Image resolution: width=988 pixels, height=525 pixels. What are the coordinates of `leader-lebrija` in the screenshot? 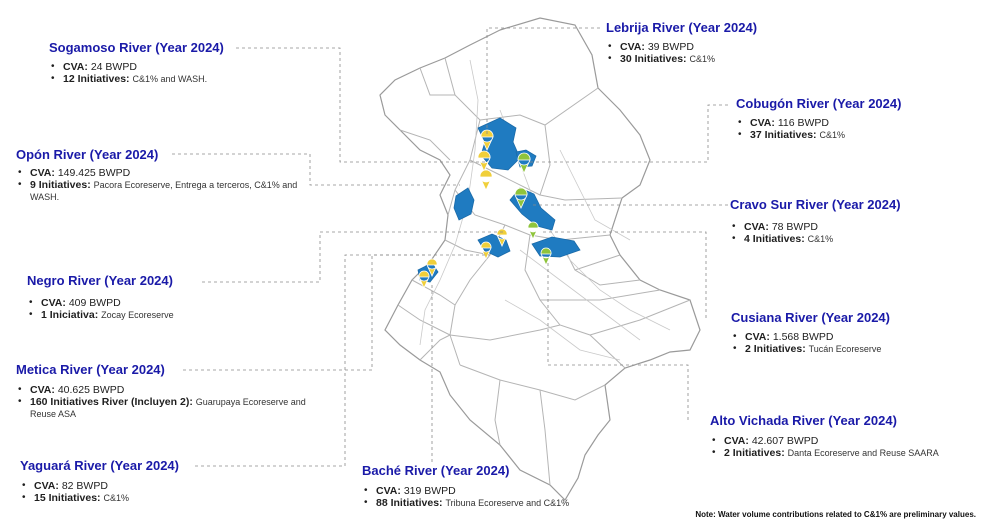 It's located at (543, 81).